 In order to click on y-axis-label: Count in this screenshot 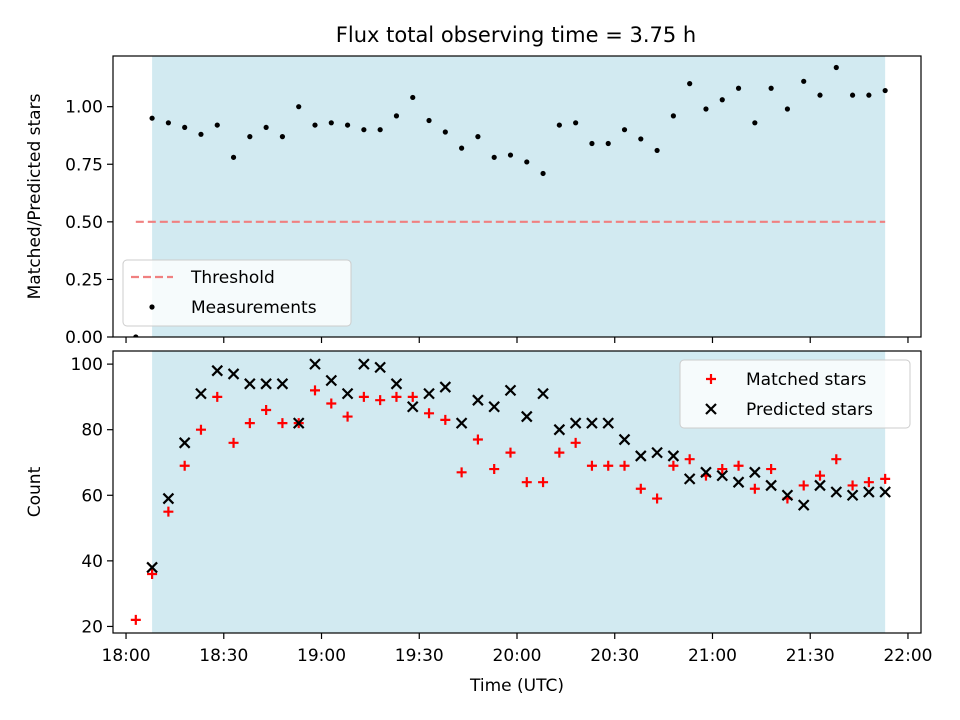, I will do `click(35, 491)`.